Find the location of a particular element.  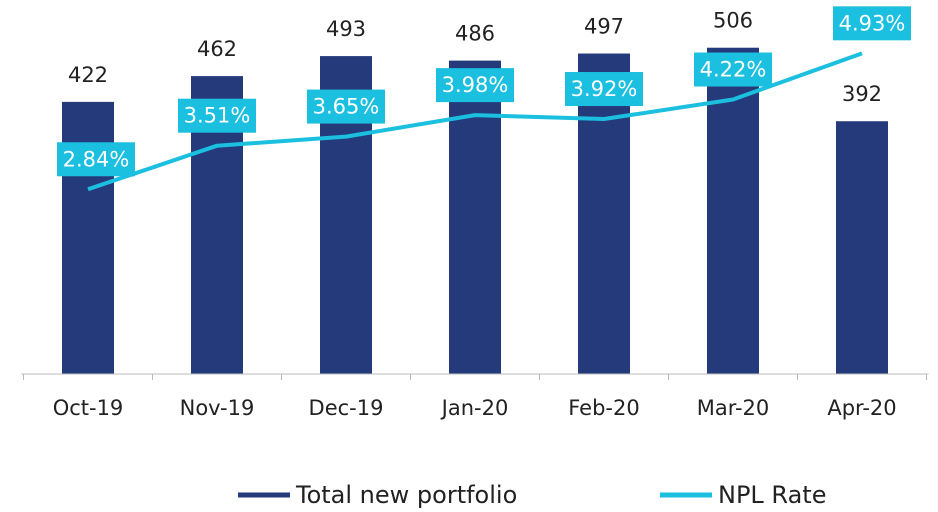

x-tick-label: Jan-20 is located at coordinates (474, 408).